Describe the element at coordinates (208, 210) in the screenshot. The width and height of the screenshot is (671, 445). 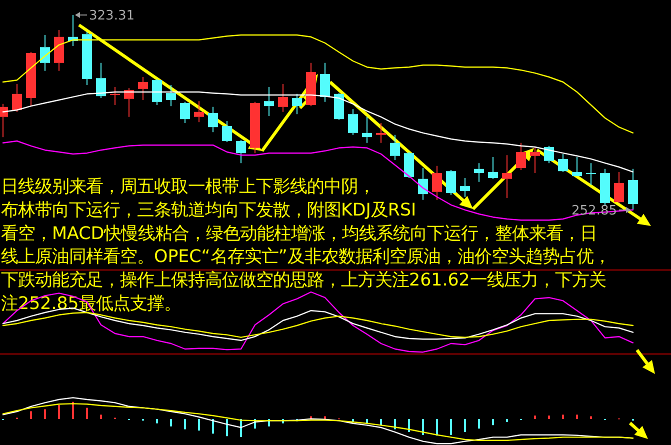
I see `annotation: 布林带向下运行，三条轨道均向下发散，附图KDJ及RSI` at that location.